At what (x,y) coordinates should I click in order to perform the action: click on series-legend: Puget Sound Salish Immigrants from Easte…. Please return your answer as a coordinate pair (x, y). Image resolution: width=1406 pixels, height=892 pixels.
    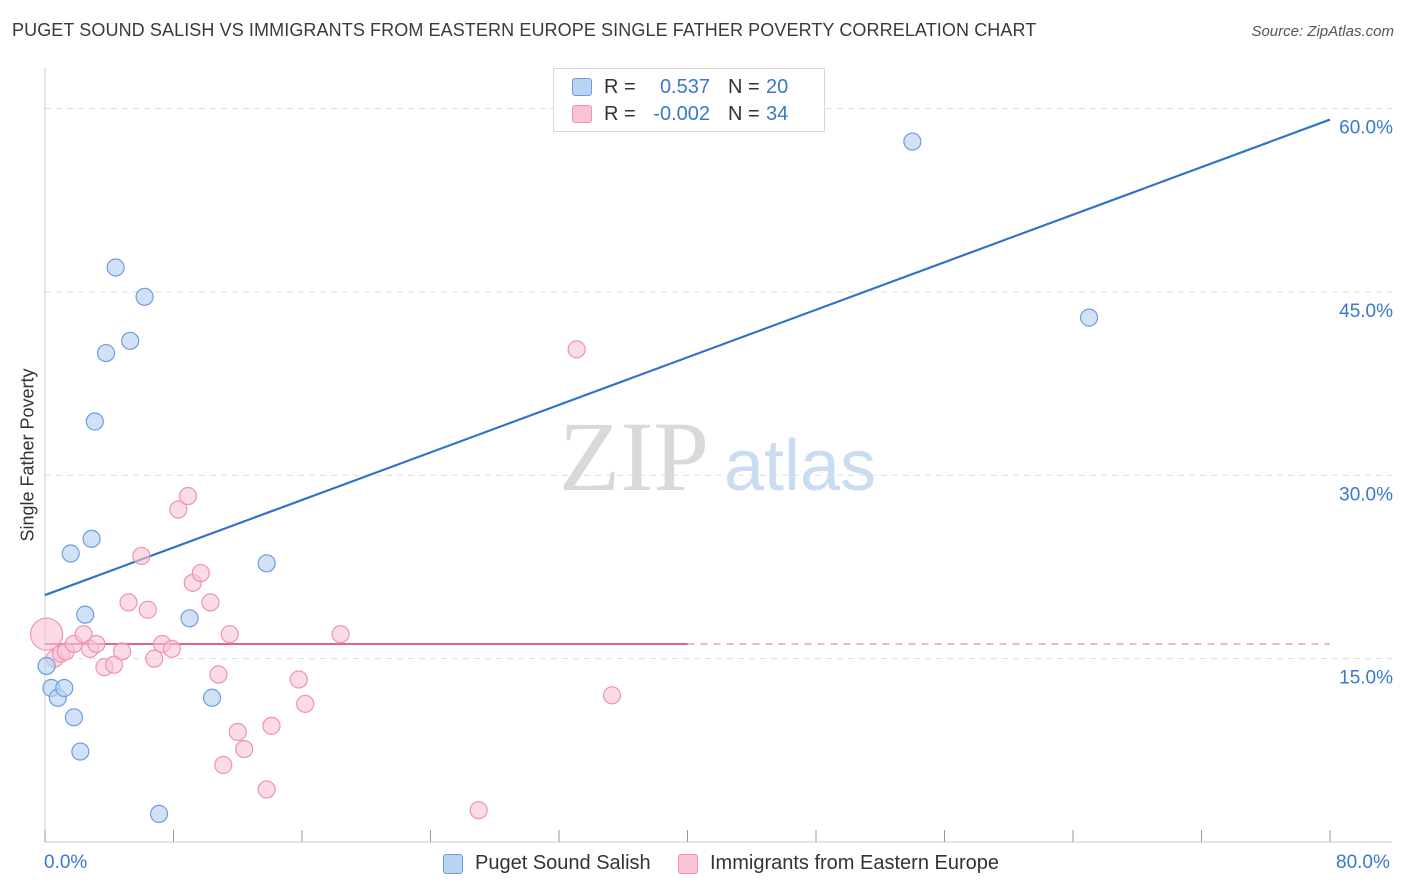
    Looking at the image, I should click on (703, 865).